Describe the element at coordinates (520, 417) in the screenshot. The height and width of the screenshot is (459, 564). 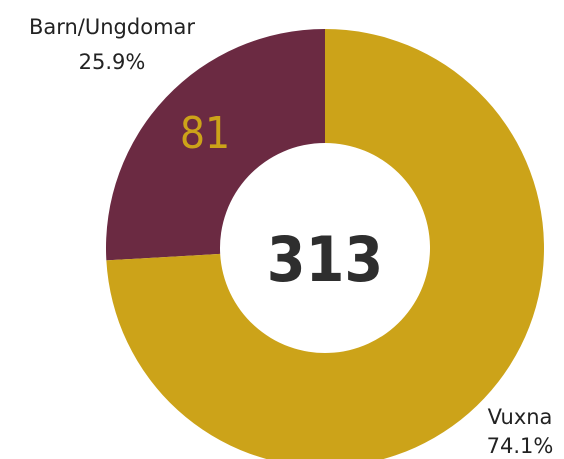
I see `category-label: Vuxna` at that location.